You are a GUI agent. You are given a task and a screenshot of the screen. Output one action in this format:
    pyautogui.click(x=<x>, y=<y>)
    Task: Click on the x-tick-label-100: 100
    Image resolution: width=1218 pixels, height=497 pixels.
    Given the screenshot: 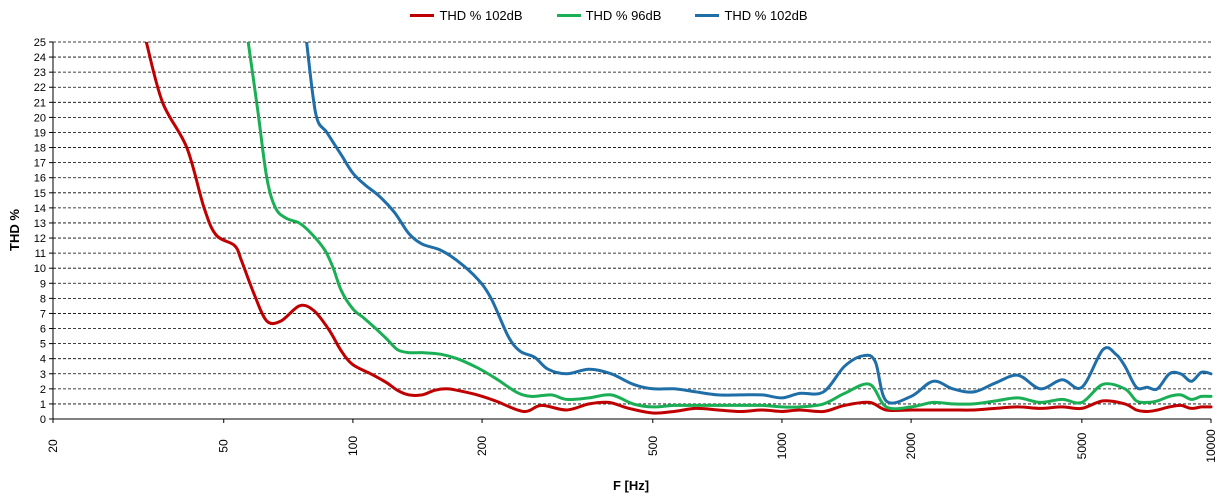 What is the action you would take?
    pyautogui.click(x=353, y=446)
    